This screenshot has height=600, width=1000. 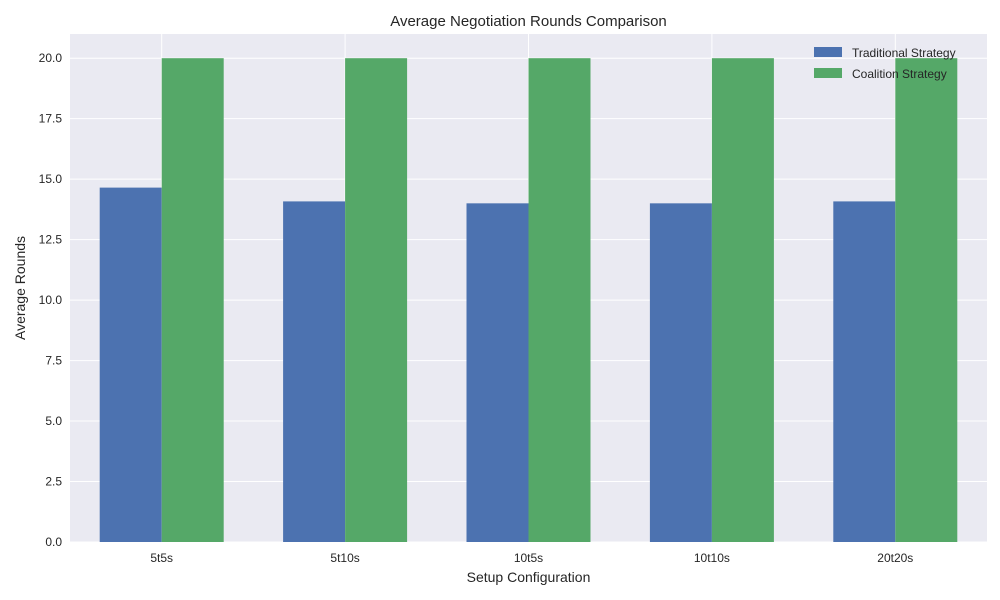 I want to click on x-tick-label: 5t10s, so click(x=344, y=558).